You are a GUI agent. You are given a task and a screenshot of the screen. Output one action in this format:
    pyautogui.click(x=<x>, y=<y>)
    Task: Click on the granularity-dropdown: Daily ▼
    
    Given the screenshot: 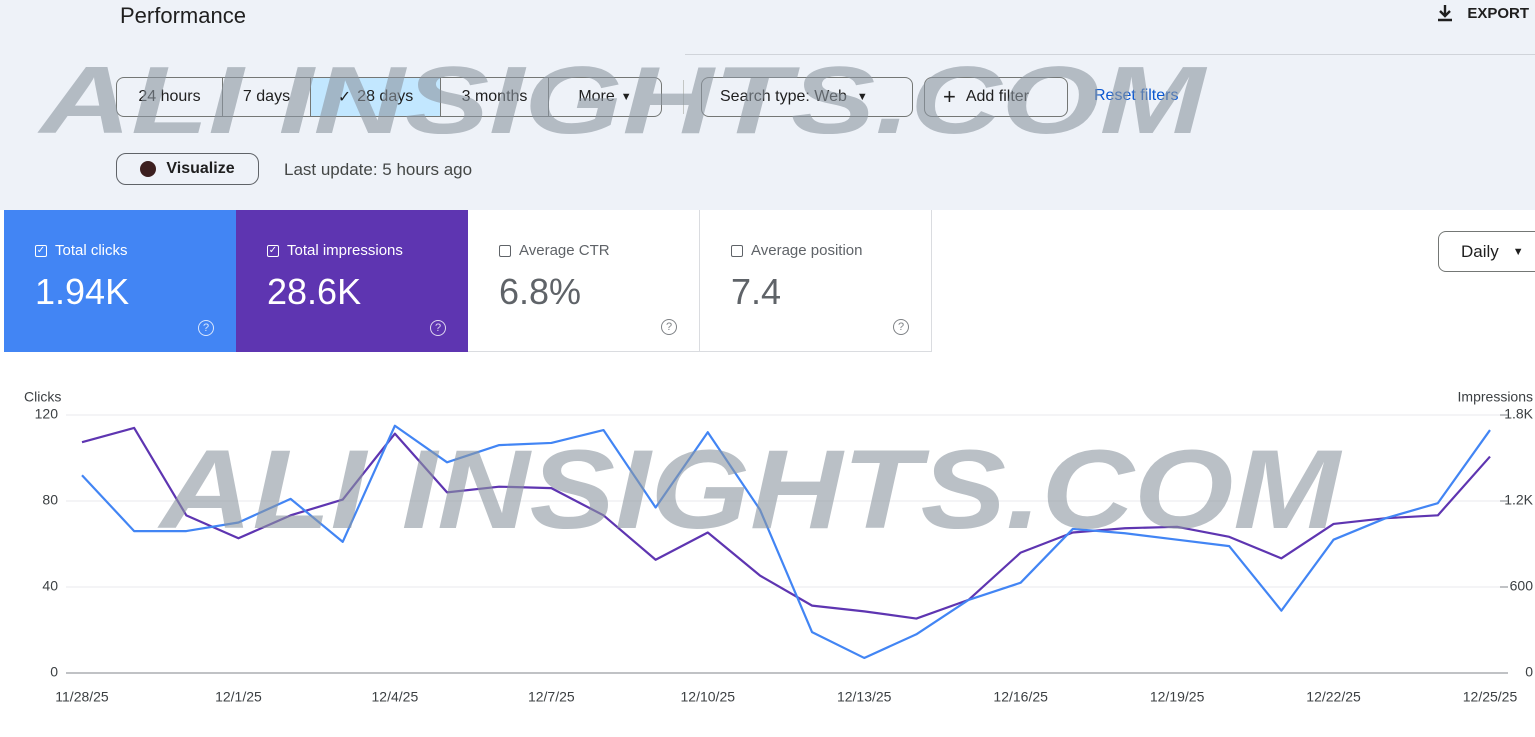 What is the action you would take?
    pyautogui.click(x=1486, y=251)
    